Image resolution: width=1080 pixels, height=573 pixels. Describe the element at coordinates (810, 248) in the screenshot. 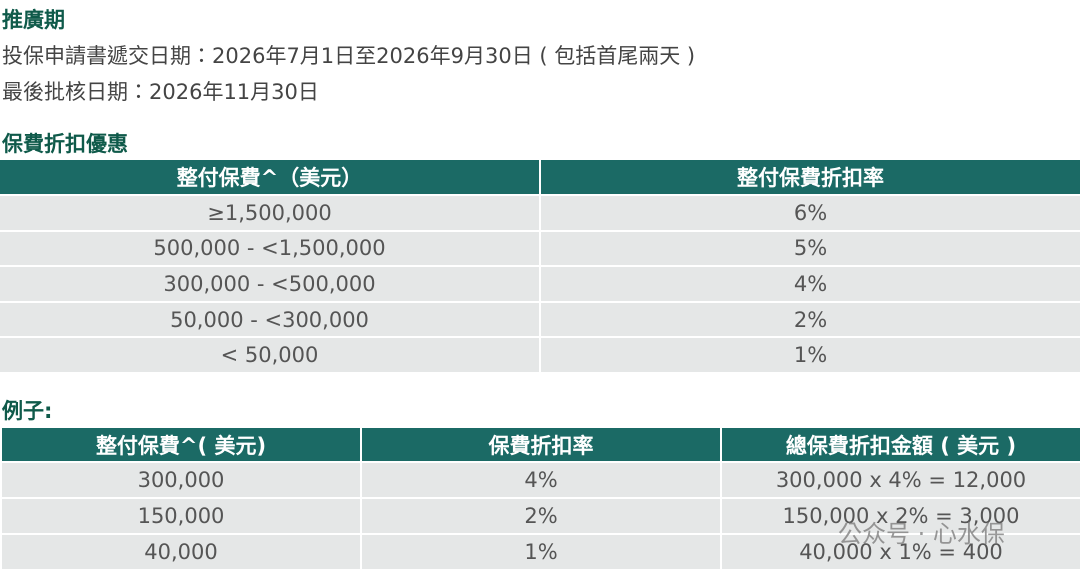

I see `cell: 5%` at that location.